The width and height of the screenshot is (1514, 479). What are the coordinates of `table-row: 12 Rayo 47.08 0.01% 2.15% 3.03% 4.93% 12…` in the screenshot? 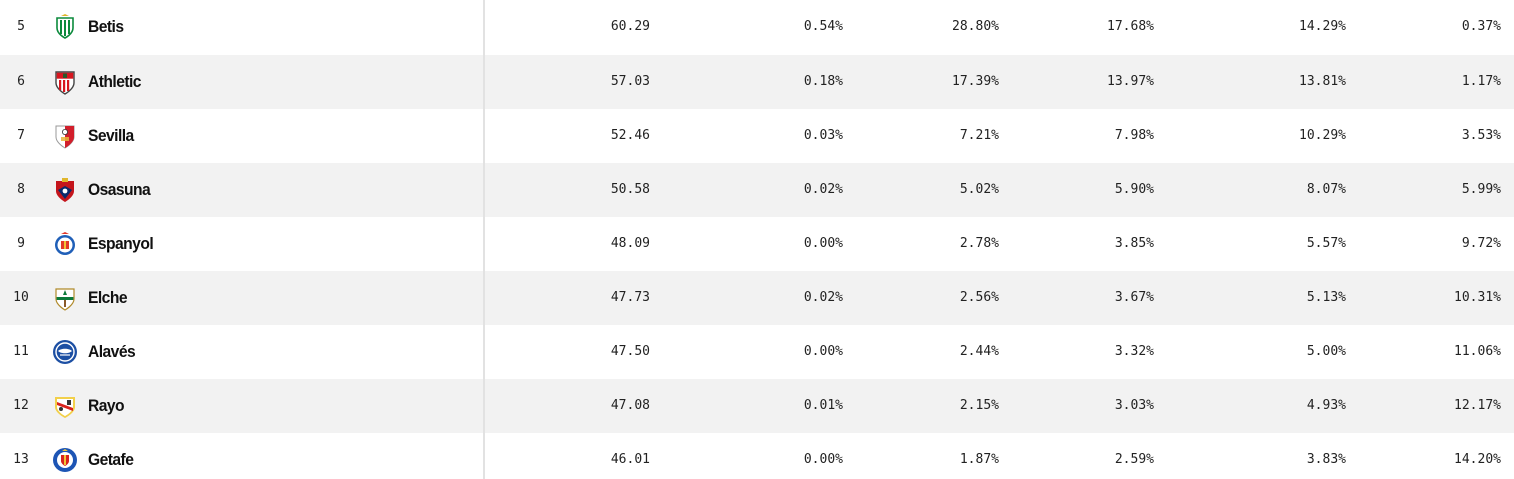 It's located at (757, 406).